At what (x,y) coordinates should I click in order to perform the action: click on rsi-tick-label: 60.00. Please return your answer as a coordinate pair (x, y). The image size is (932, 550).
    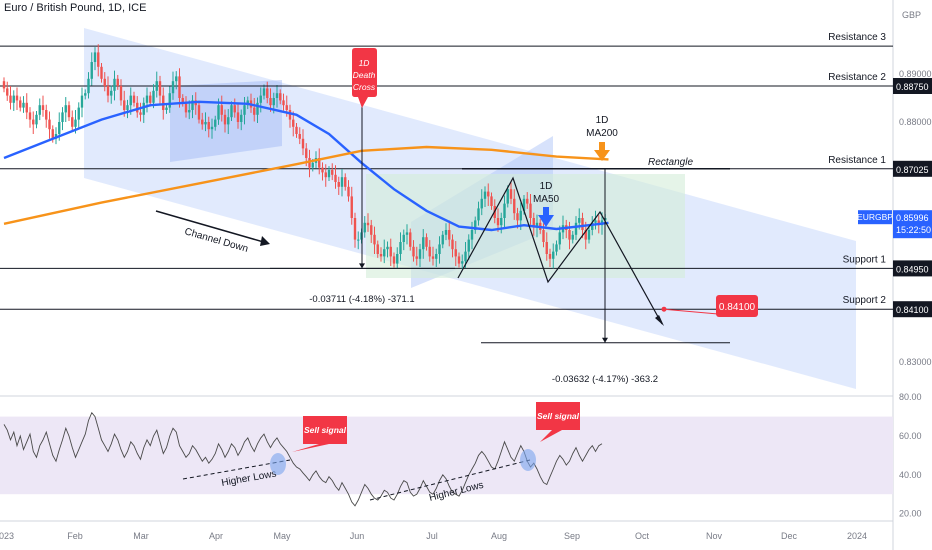
    Looking at the image, I should click on (910, 436).